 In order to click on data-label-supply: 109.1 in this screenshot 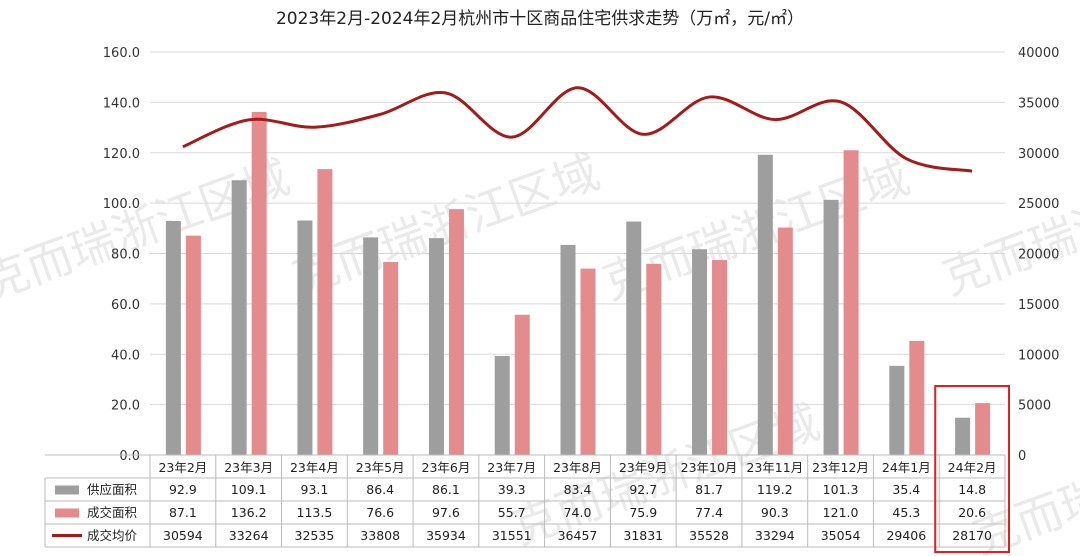, I will do `click(249, 489)`.